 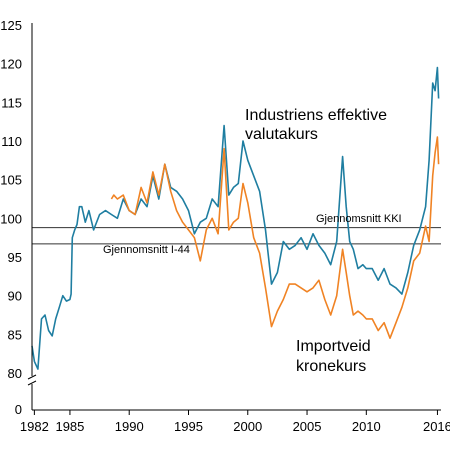 I want to click on x-tick-label-2000: 2000, so click(x=247, y=426).